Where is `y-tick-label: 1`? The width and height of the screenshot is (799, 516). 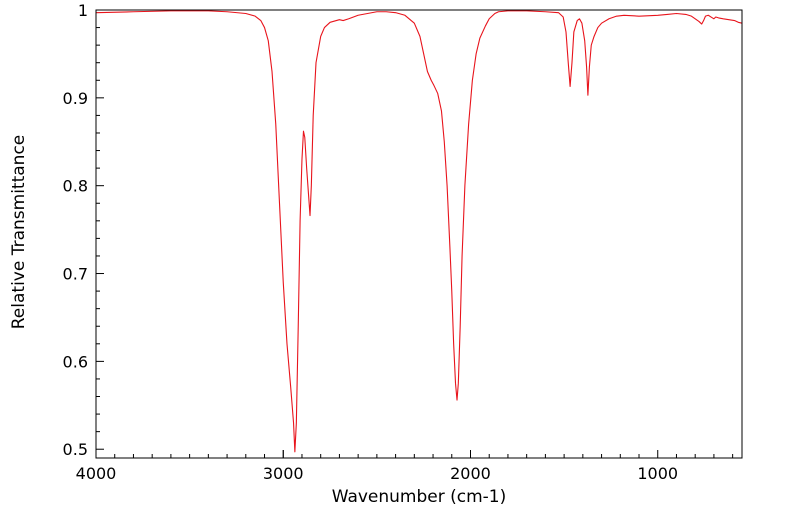 y-tick-label: 1 is located at coordinates (83, 10).